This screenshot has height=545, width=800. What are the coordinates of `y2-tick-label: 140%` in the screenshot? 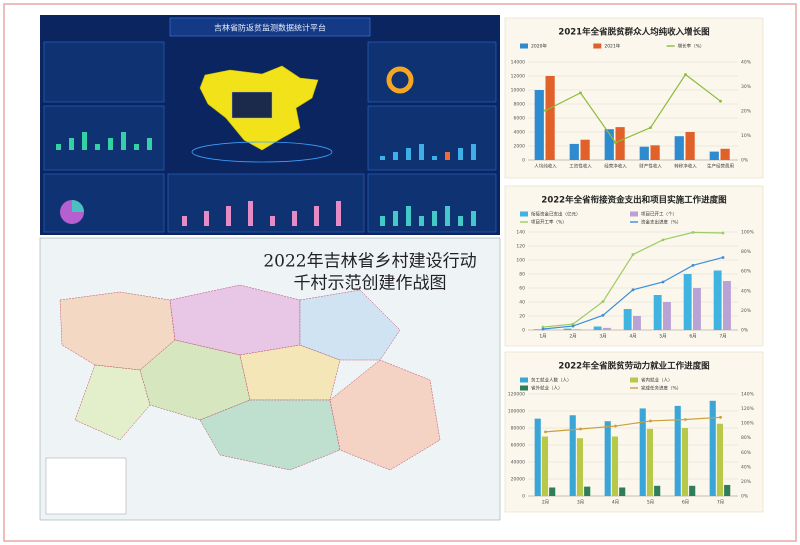 It's located at (748, 395).